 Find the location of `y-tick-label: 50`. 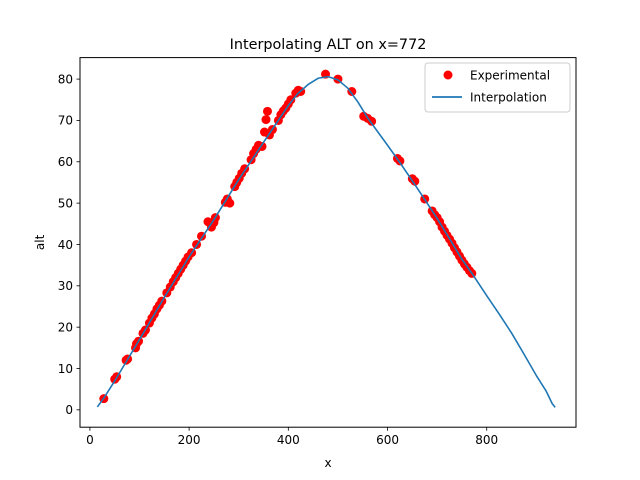

y-tick-label: 50 is located at coordinates (65, 203).